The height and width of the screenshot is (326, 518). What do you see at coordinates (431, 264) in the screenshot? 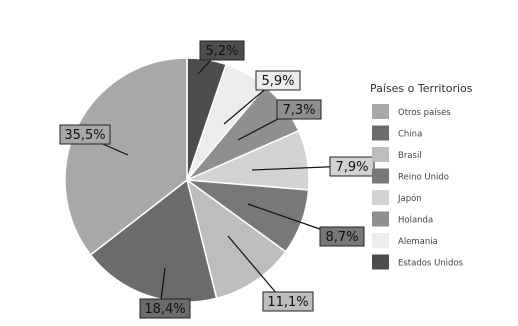
I see `legend-label: Estados Unidos` at bounding box center [431, 264].